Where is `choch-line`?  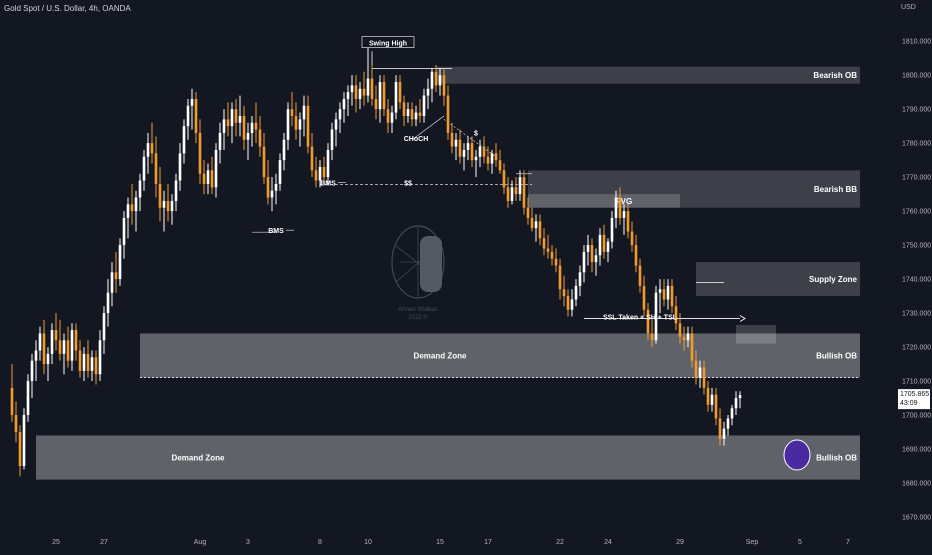 choch-line is located at coordinates (428, 128).